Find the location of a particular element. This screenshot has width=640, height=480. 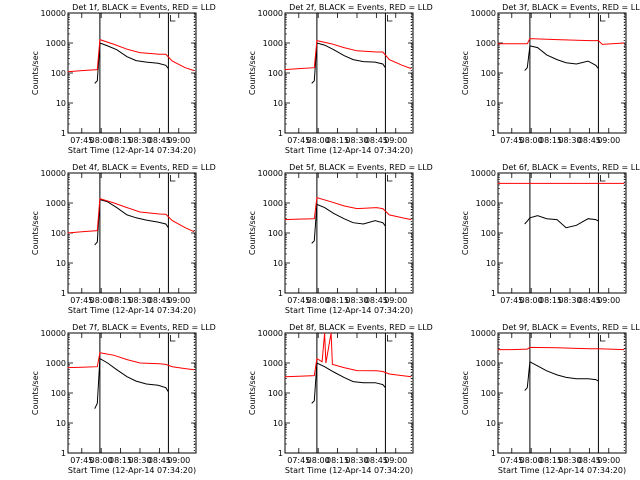

chart-title: Det 3f, BLACK = Events, RED = LLD is located at coordinates (571, 7).